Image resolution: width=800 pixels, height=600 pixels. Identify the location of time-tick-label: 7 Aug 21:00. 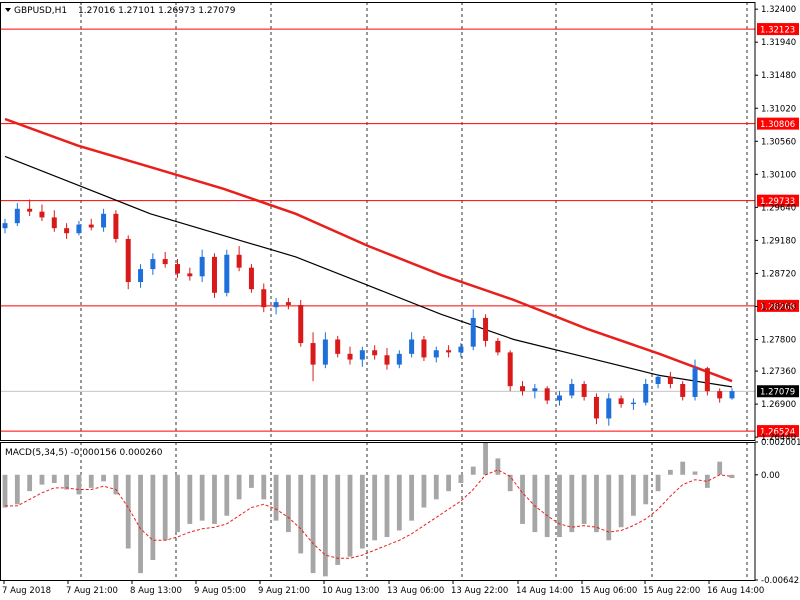
(92, 591).